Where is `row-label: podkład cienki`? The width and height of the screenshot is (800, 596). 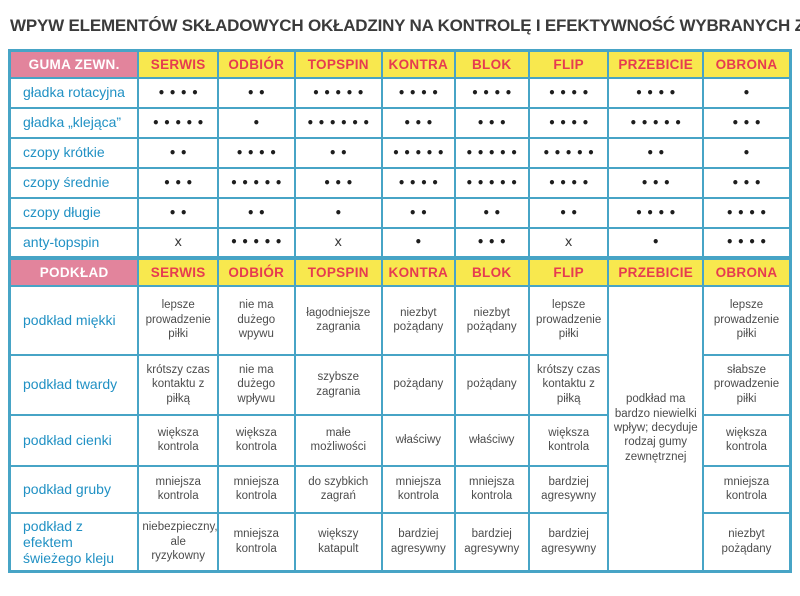
row-label: podkład cienki is located at coordinates (74, 440).